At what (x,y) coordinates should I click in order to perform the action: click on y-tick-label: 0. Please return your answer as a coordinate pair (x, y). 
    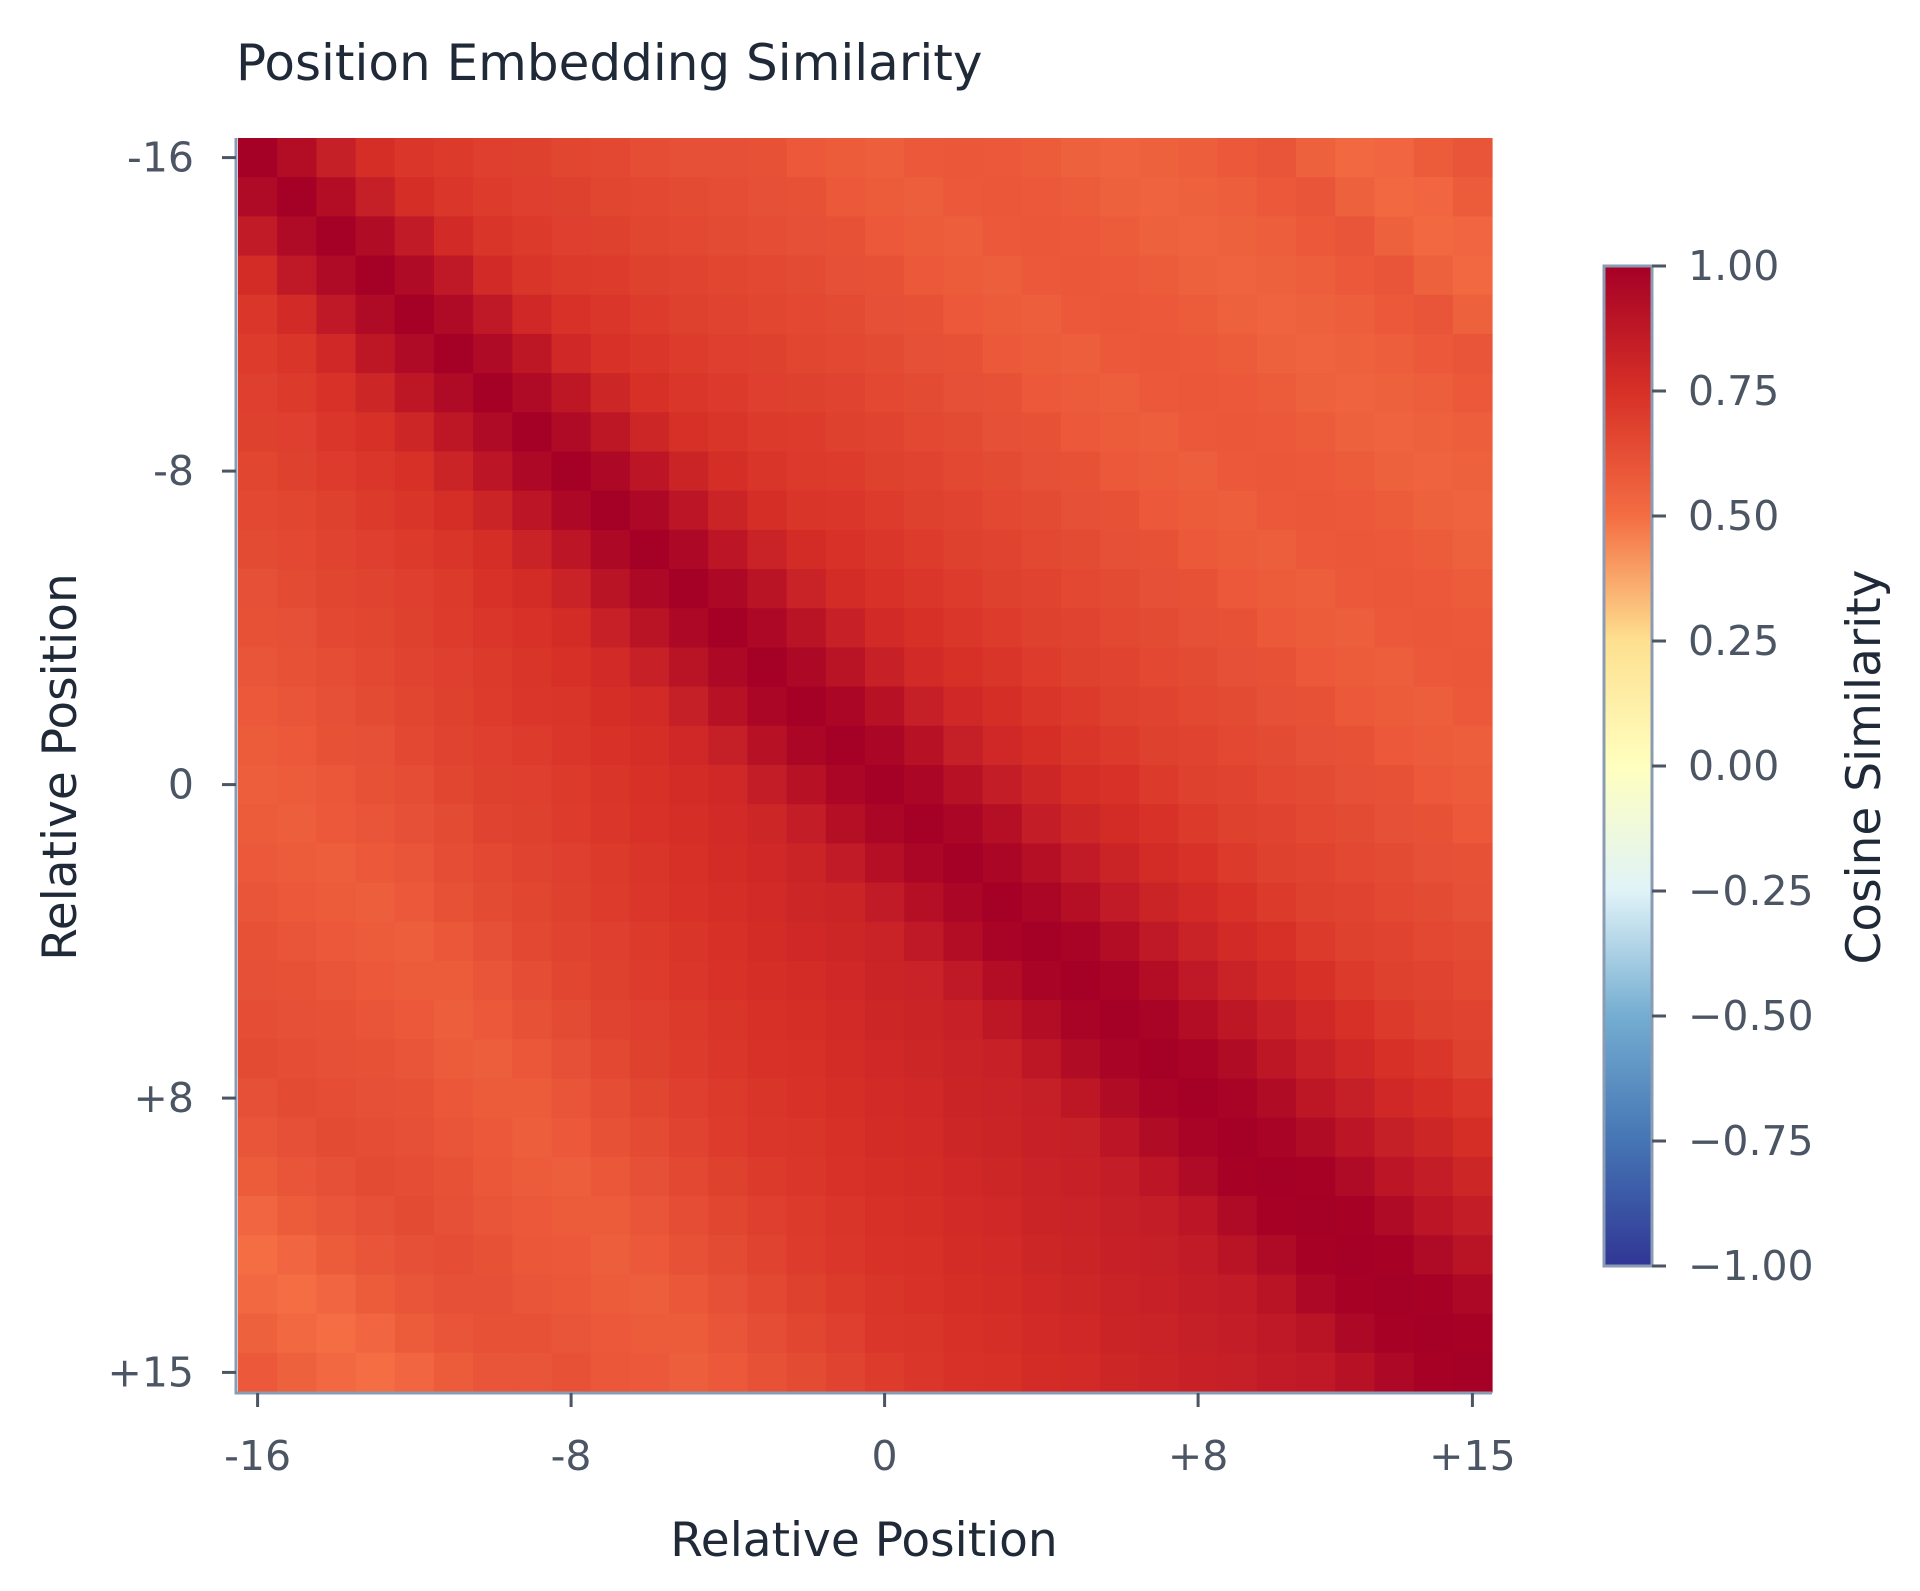
    Looking at the image, I should click on (181, 785).